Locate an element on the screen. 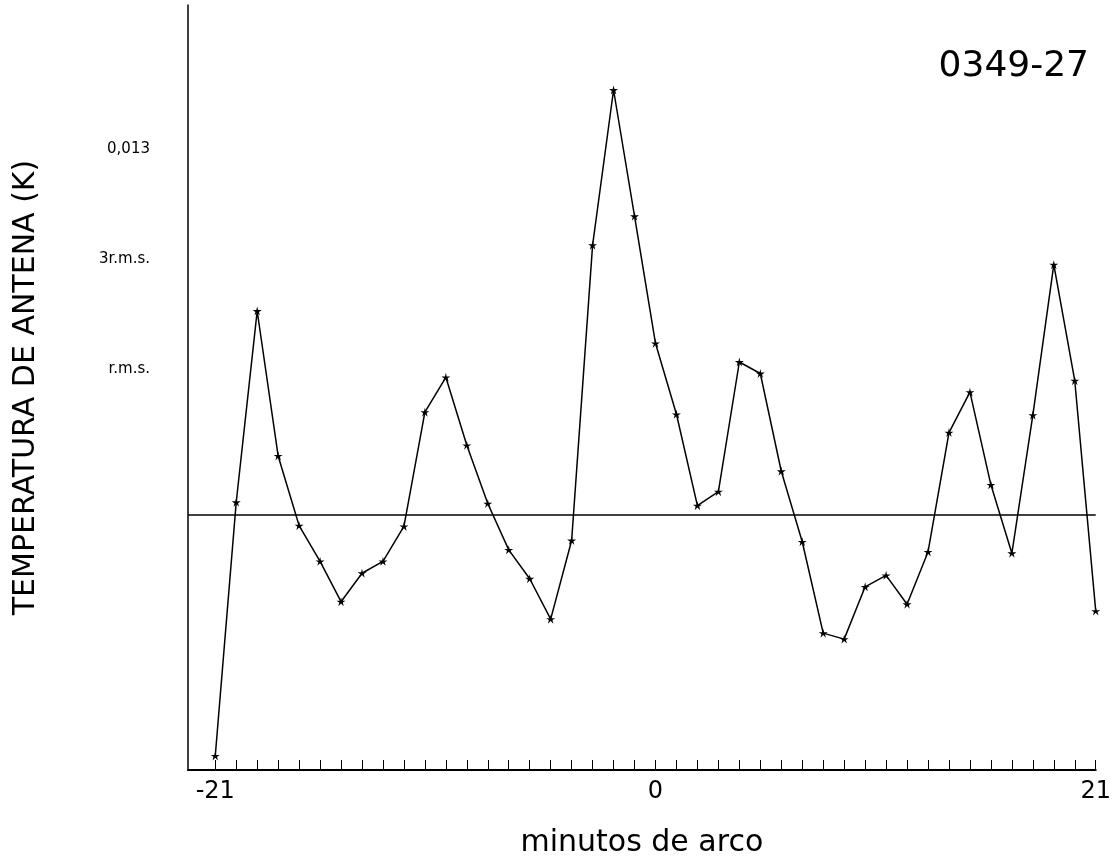  x-tick-label: 21 is located at coordinates (1095, 790).